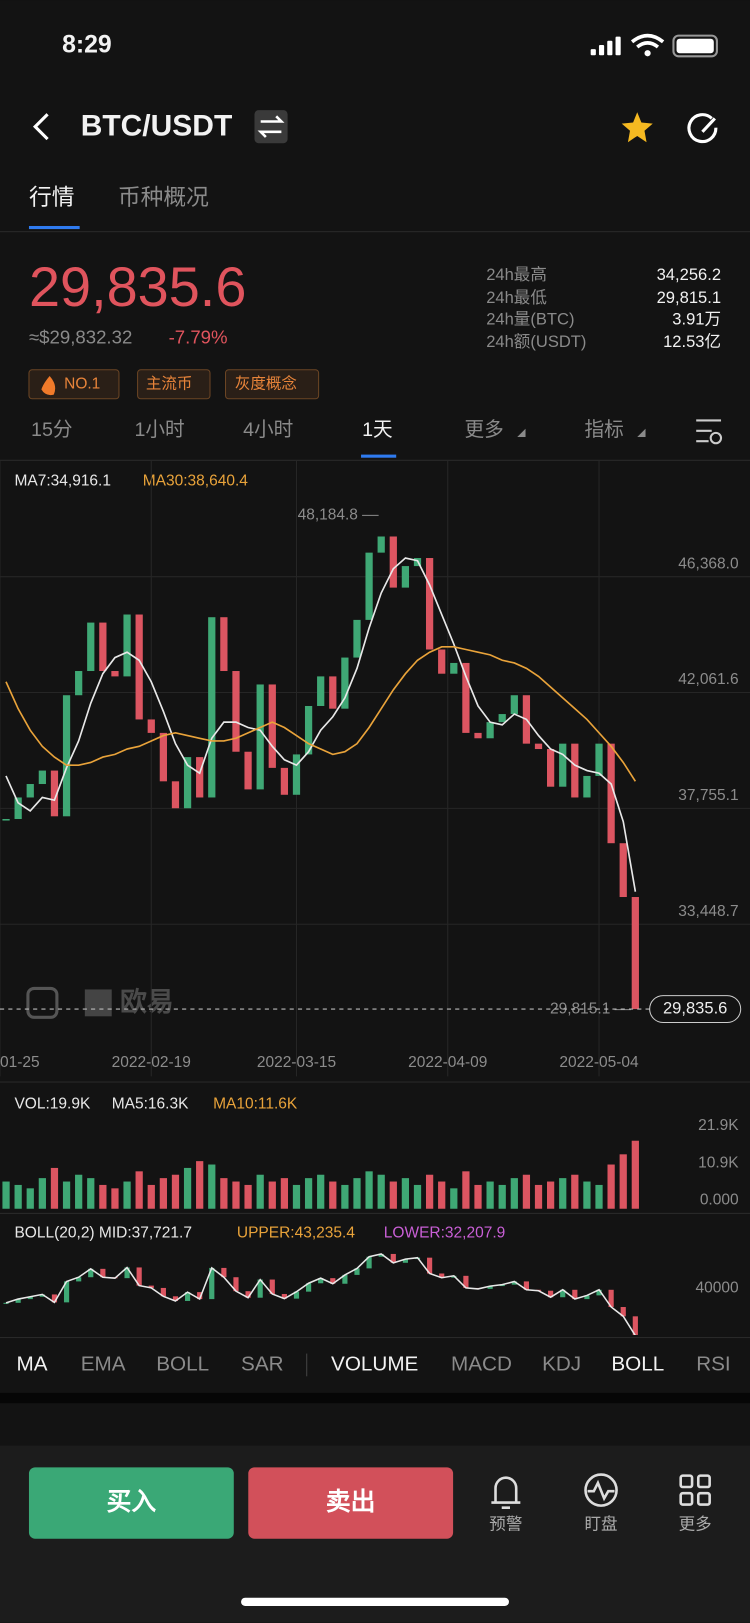  I want to click on y-tick-label: 40000, so click(717, 1287).